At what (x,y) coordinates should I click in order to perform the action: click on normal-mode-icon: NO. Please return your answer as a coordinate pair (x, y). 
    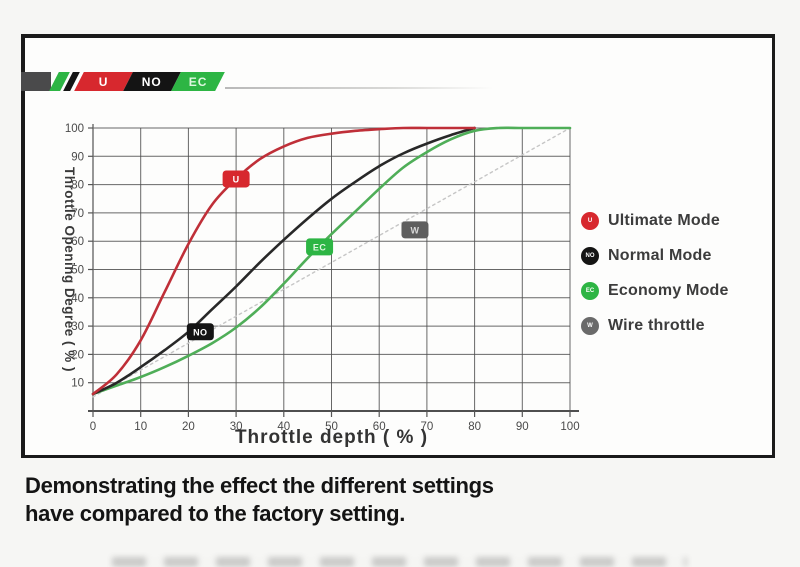
    Looking at the image, I should click on (590, 256).